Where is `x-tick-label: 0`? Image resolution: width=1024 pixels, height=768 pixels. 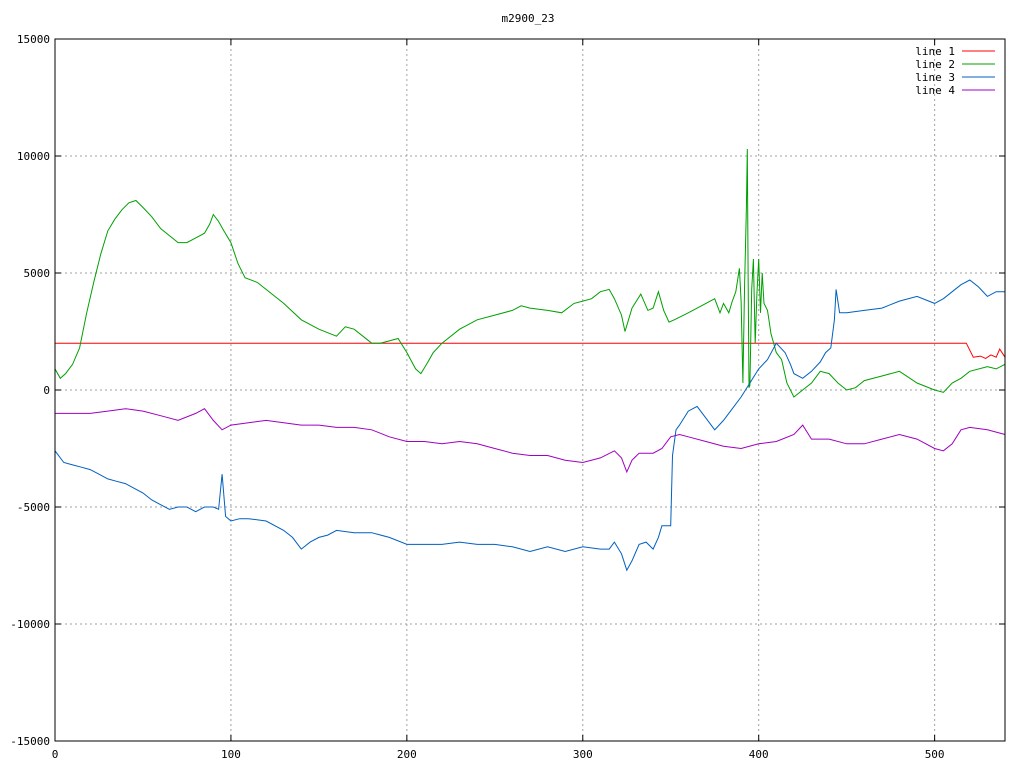 x-tick-label: 0 is located at coordinates (55, 754).